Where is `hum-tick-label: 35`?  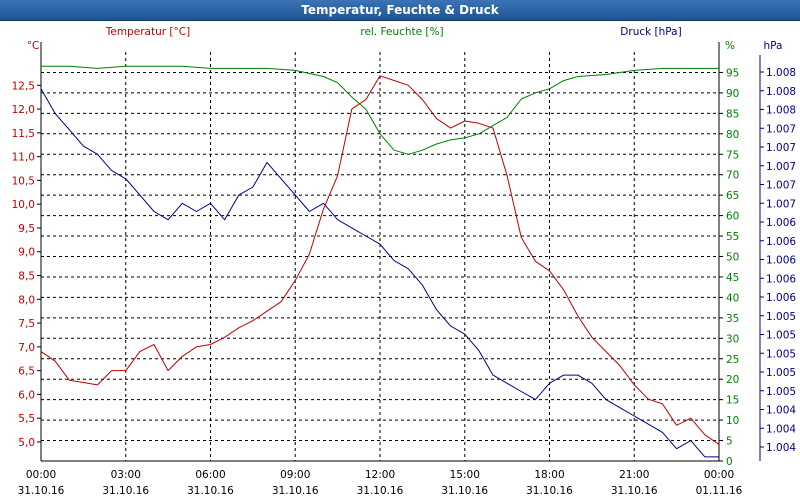 hum-tick-label: 35 is located at coordinates (732, 319).